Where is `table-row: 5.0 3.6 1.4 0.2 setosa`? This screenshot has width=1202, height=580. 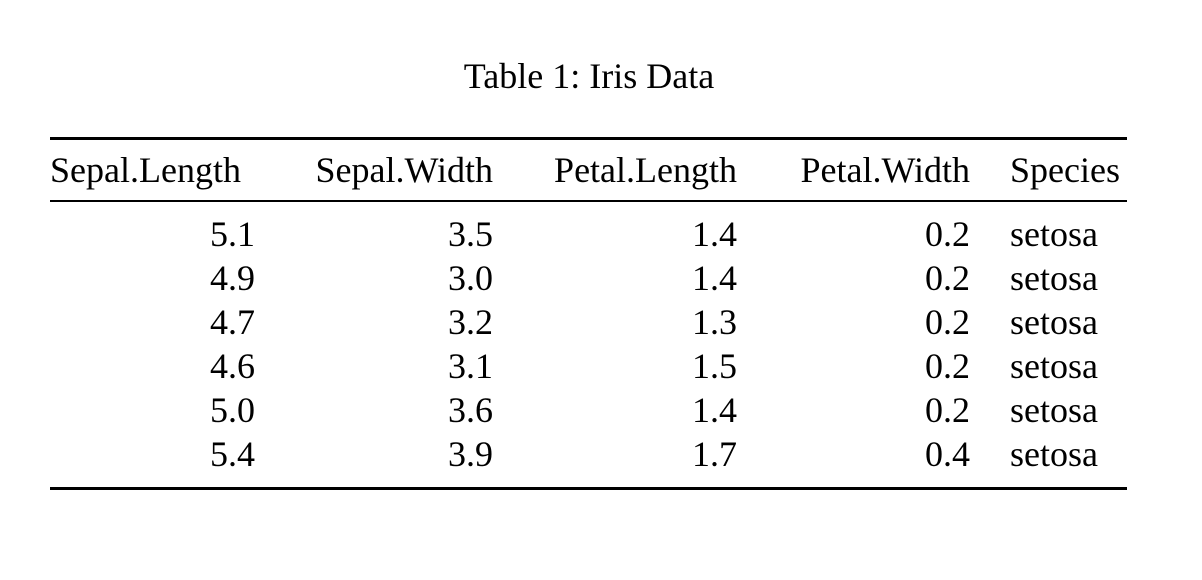
table-row: 5.0 3.6 1.4 0.2 setosa is located at coordinates (588, 410).